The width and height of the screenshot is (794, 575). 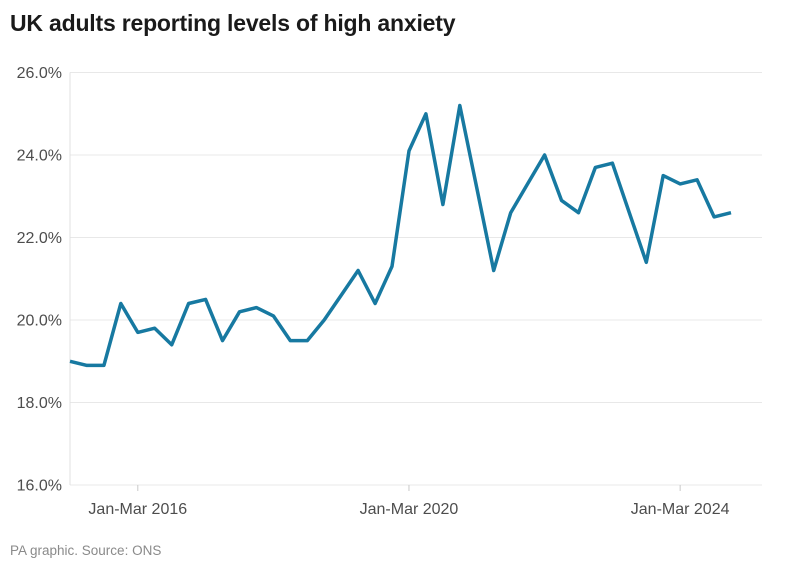 I want to click on x-axis-label: Jan-Mar 2016, so click(x=137, y=509).